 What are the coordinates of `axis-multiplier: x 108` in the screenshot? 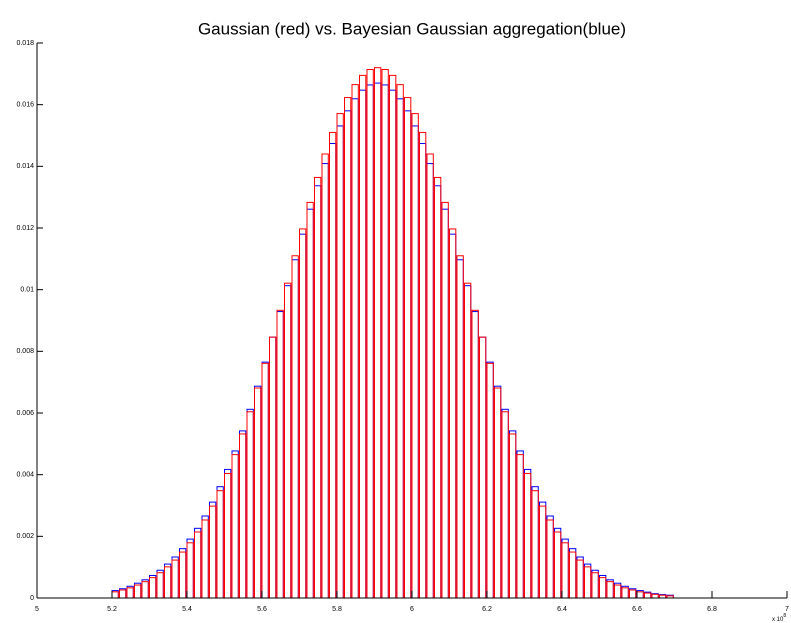 It's located at (779, 617).